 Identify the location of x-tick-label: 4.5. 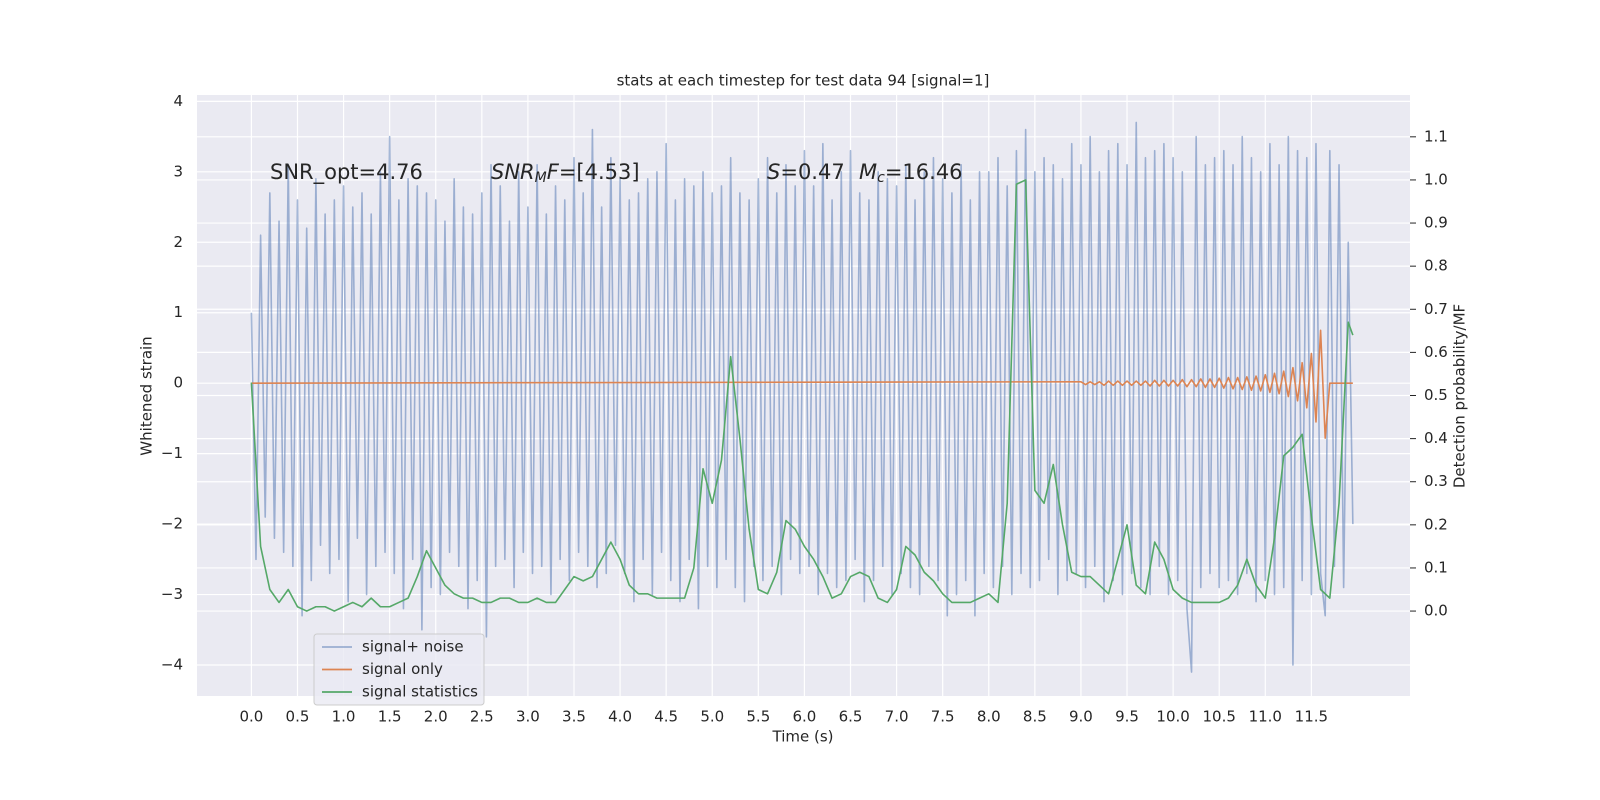
(666, 717).